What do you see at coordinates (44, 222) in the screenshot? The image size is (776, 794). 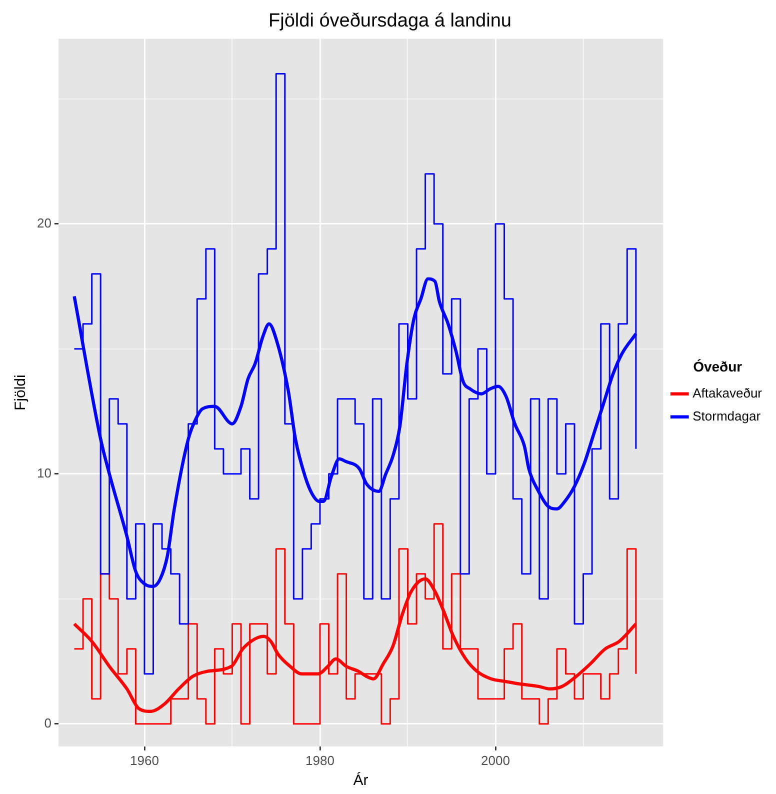 I see `y-tick-label: 20` at bounding box center [44, 222].